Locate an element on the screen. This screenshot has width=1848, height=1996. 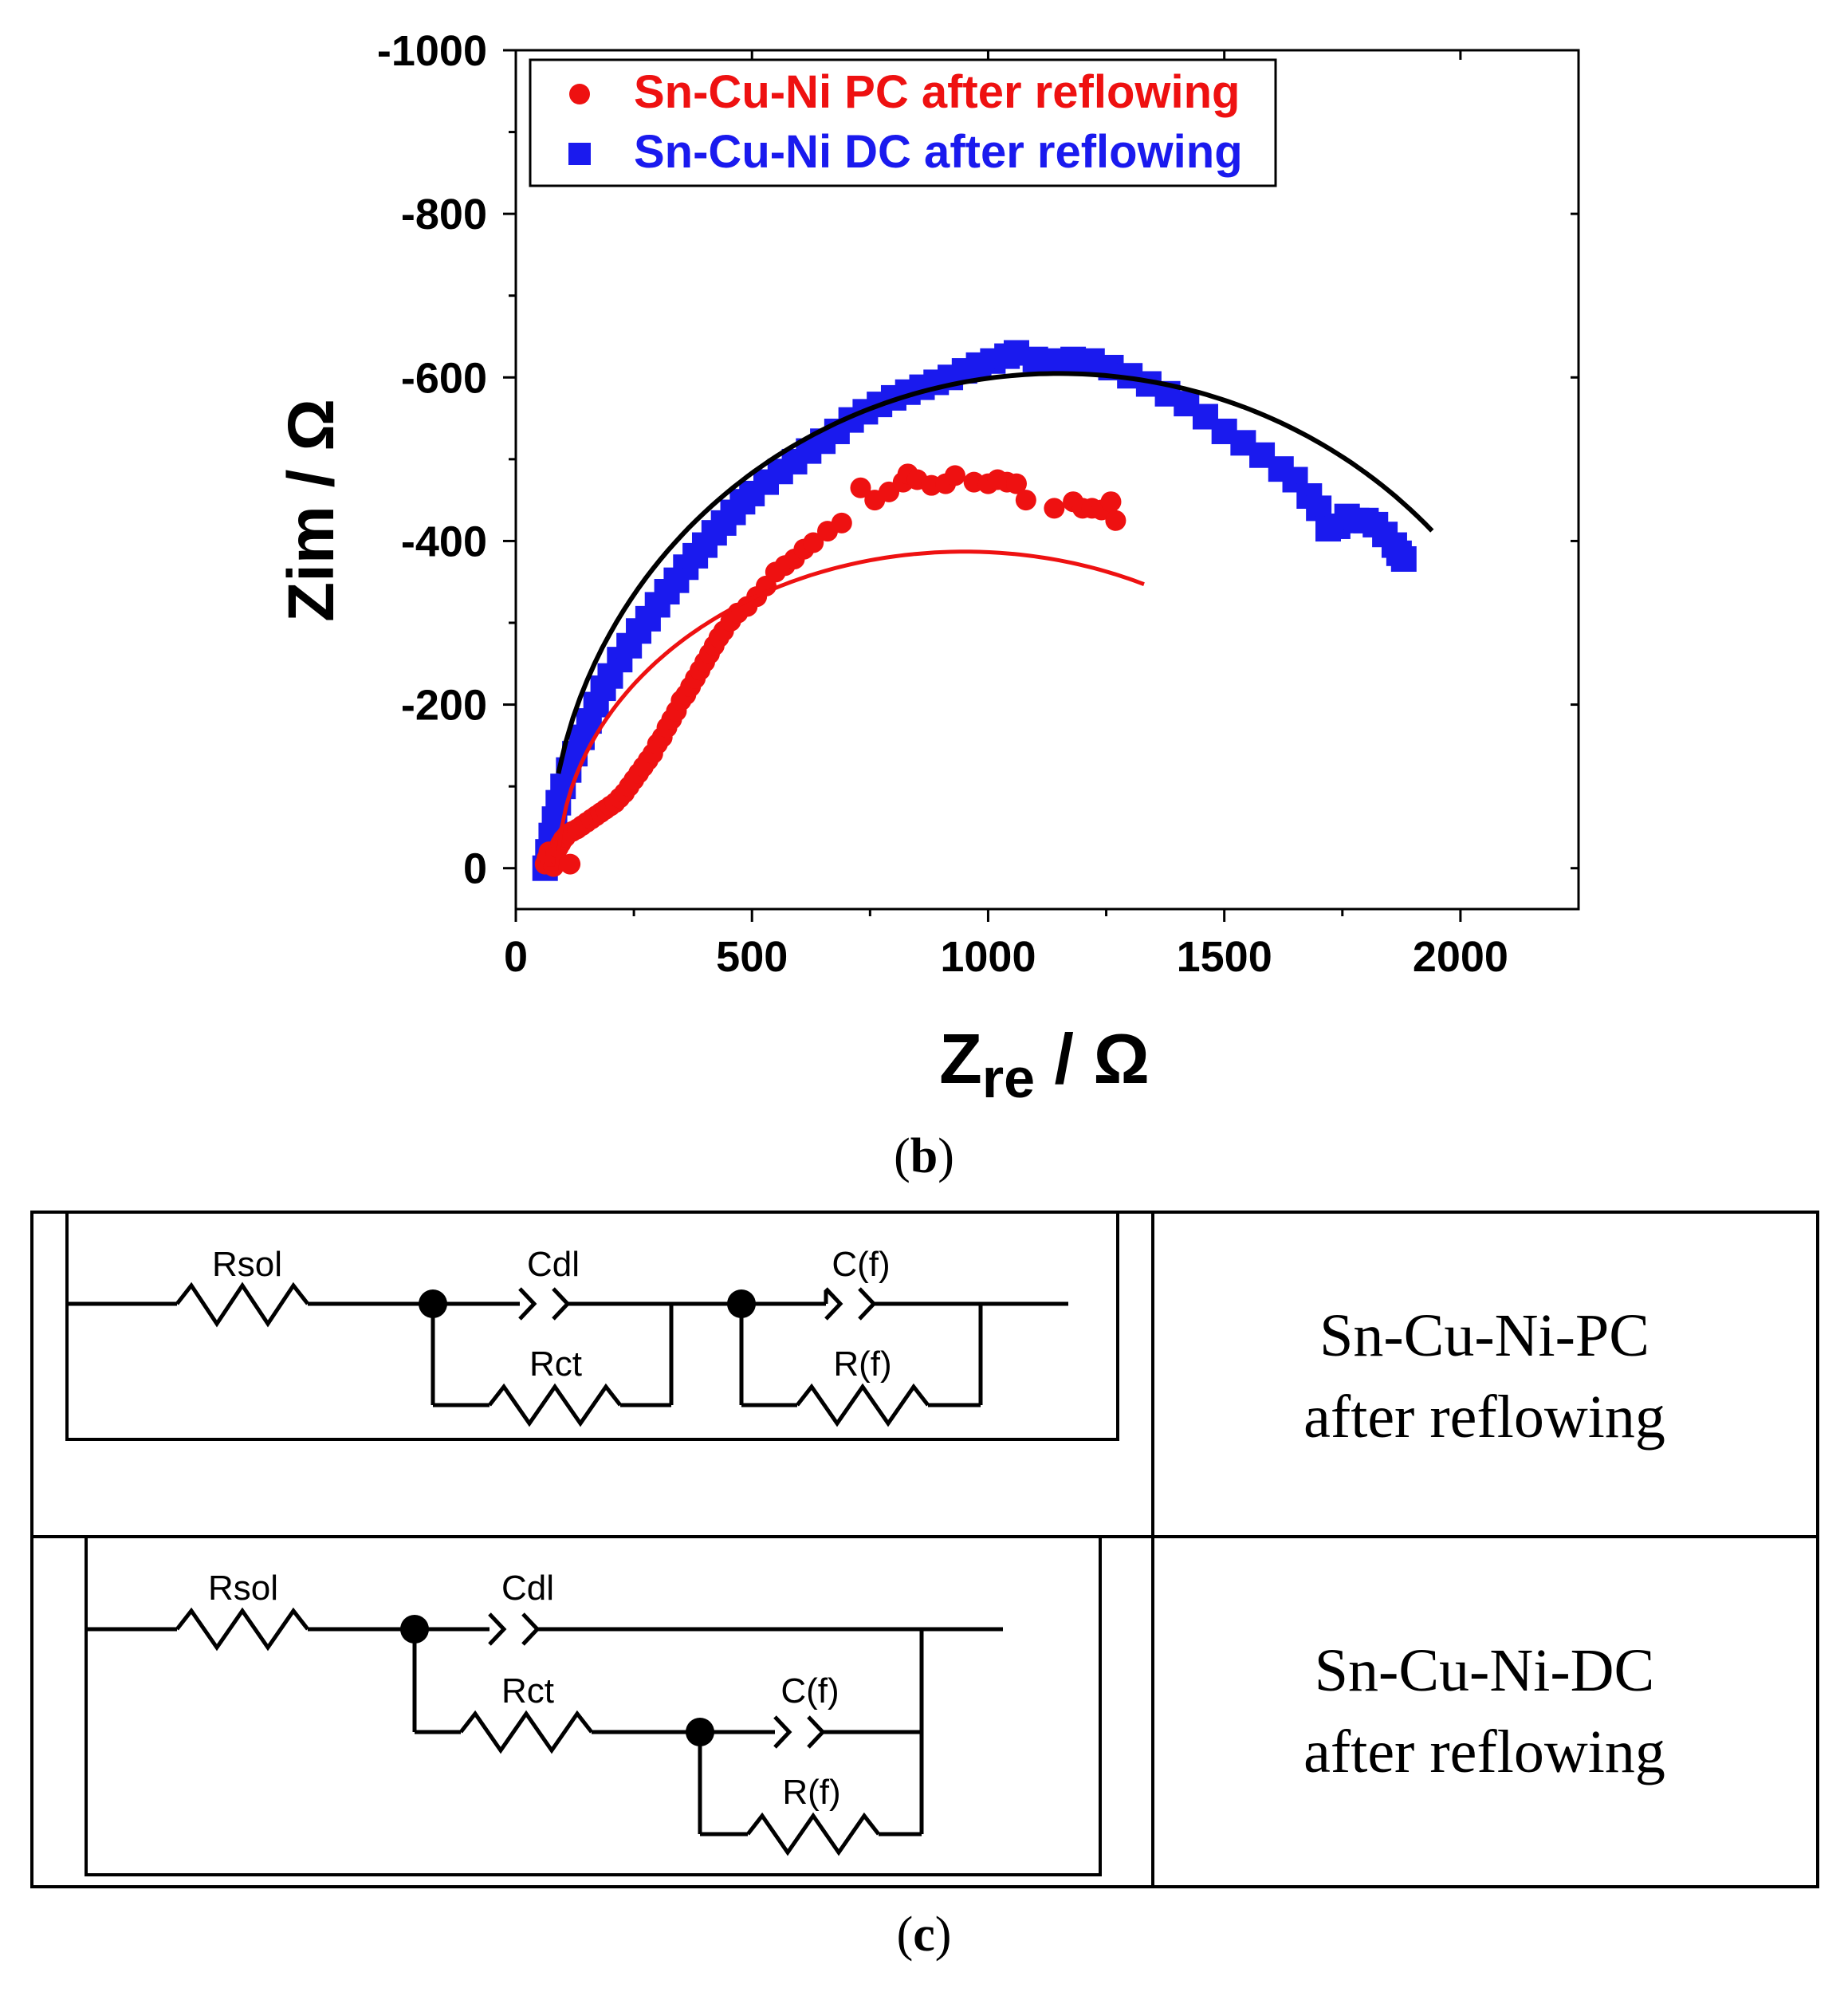
data-markers is located at coordinates (974, 610).